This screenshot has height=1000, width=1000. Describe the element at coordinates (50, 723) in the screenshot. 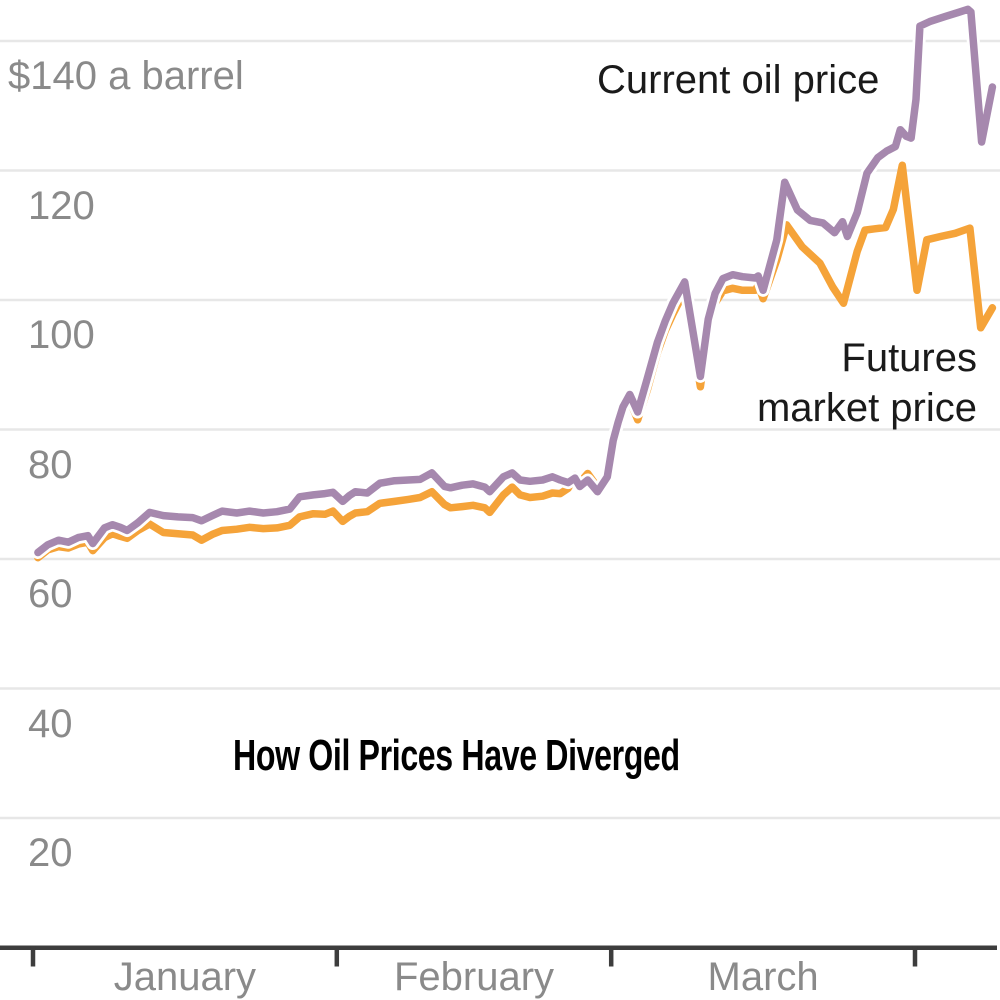

I see `y-tick-label-40: 40` at that location.